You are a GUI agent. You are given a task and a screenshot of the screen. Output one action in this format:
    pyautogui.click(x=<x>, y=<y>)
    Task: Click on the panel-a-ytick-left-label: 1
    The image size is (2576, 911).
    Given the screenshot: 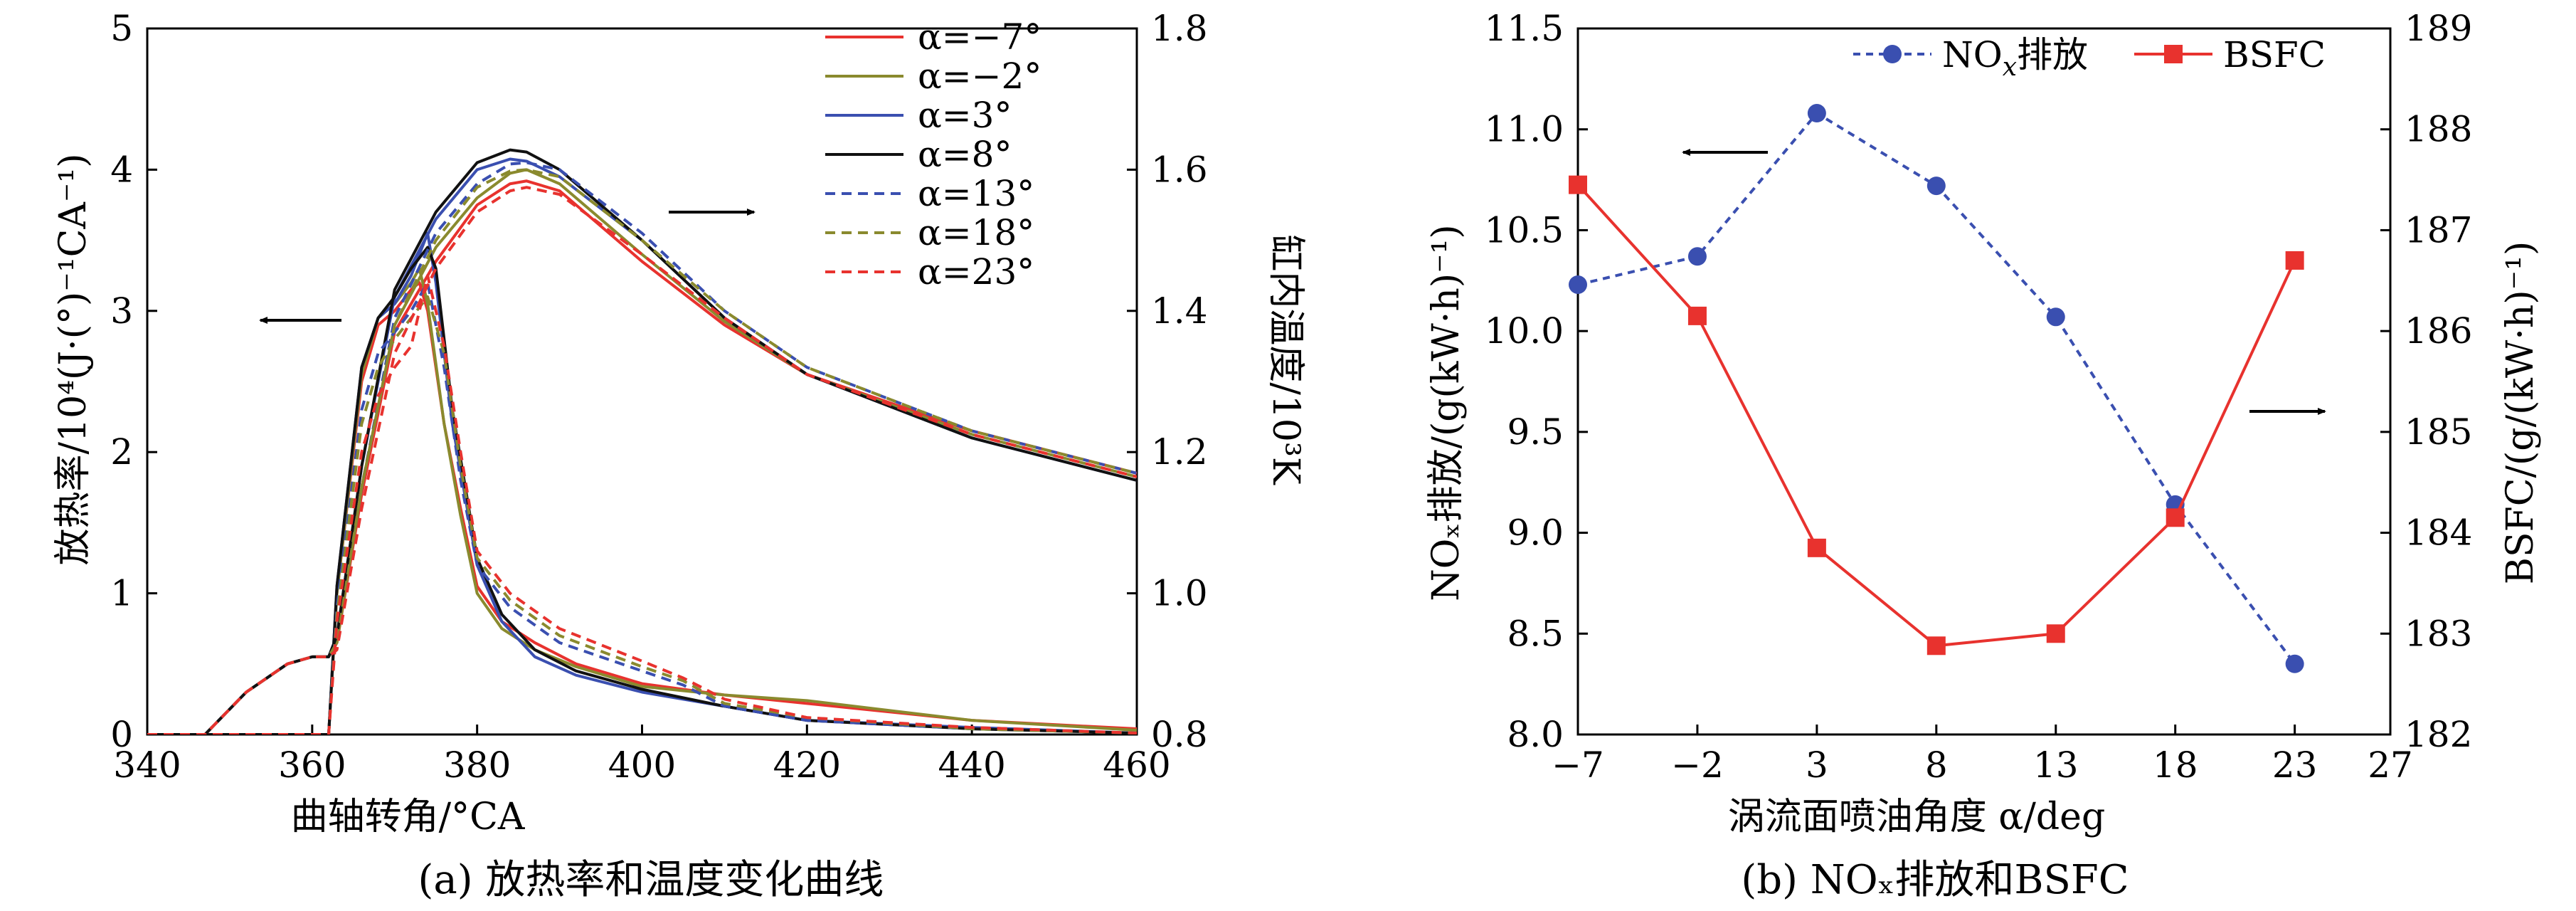 What is the action you would take?
    pyautogui.click(x=121, y=593)
    